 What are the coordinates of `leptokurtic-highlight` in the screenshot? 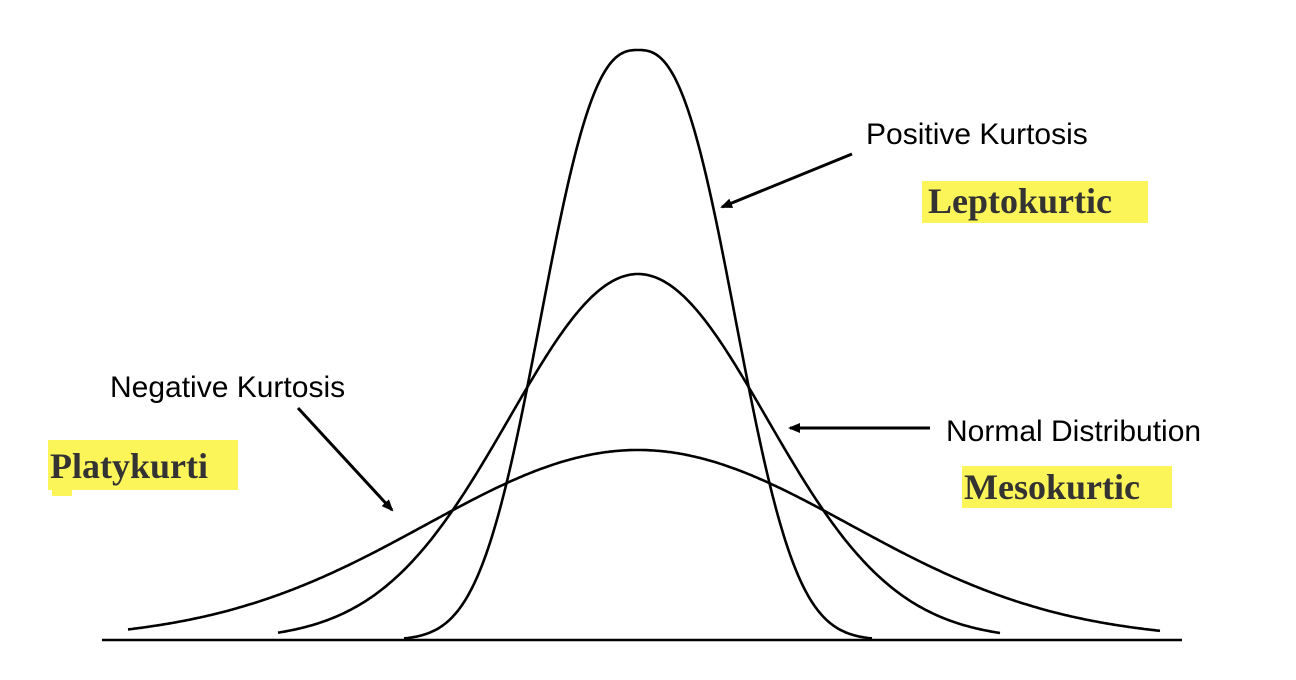 It's located at (1035, 202).